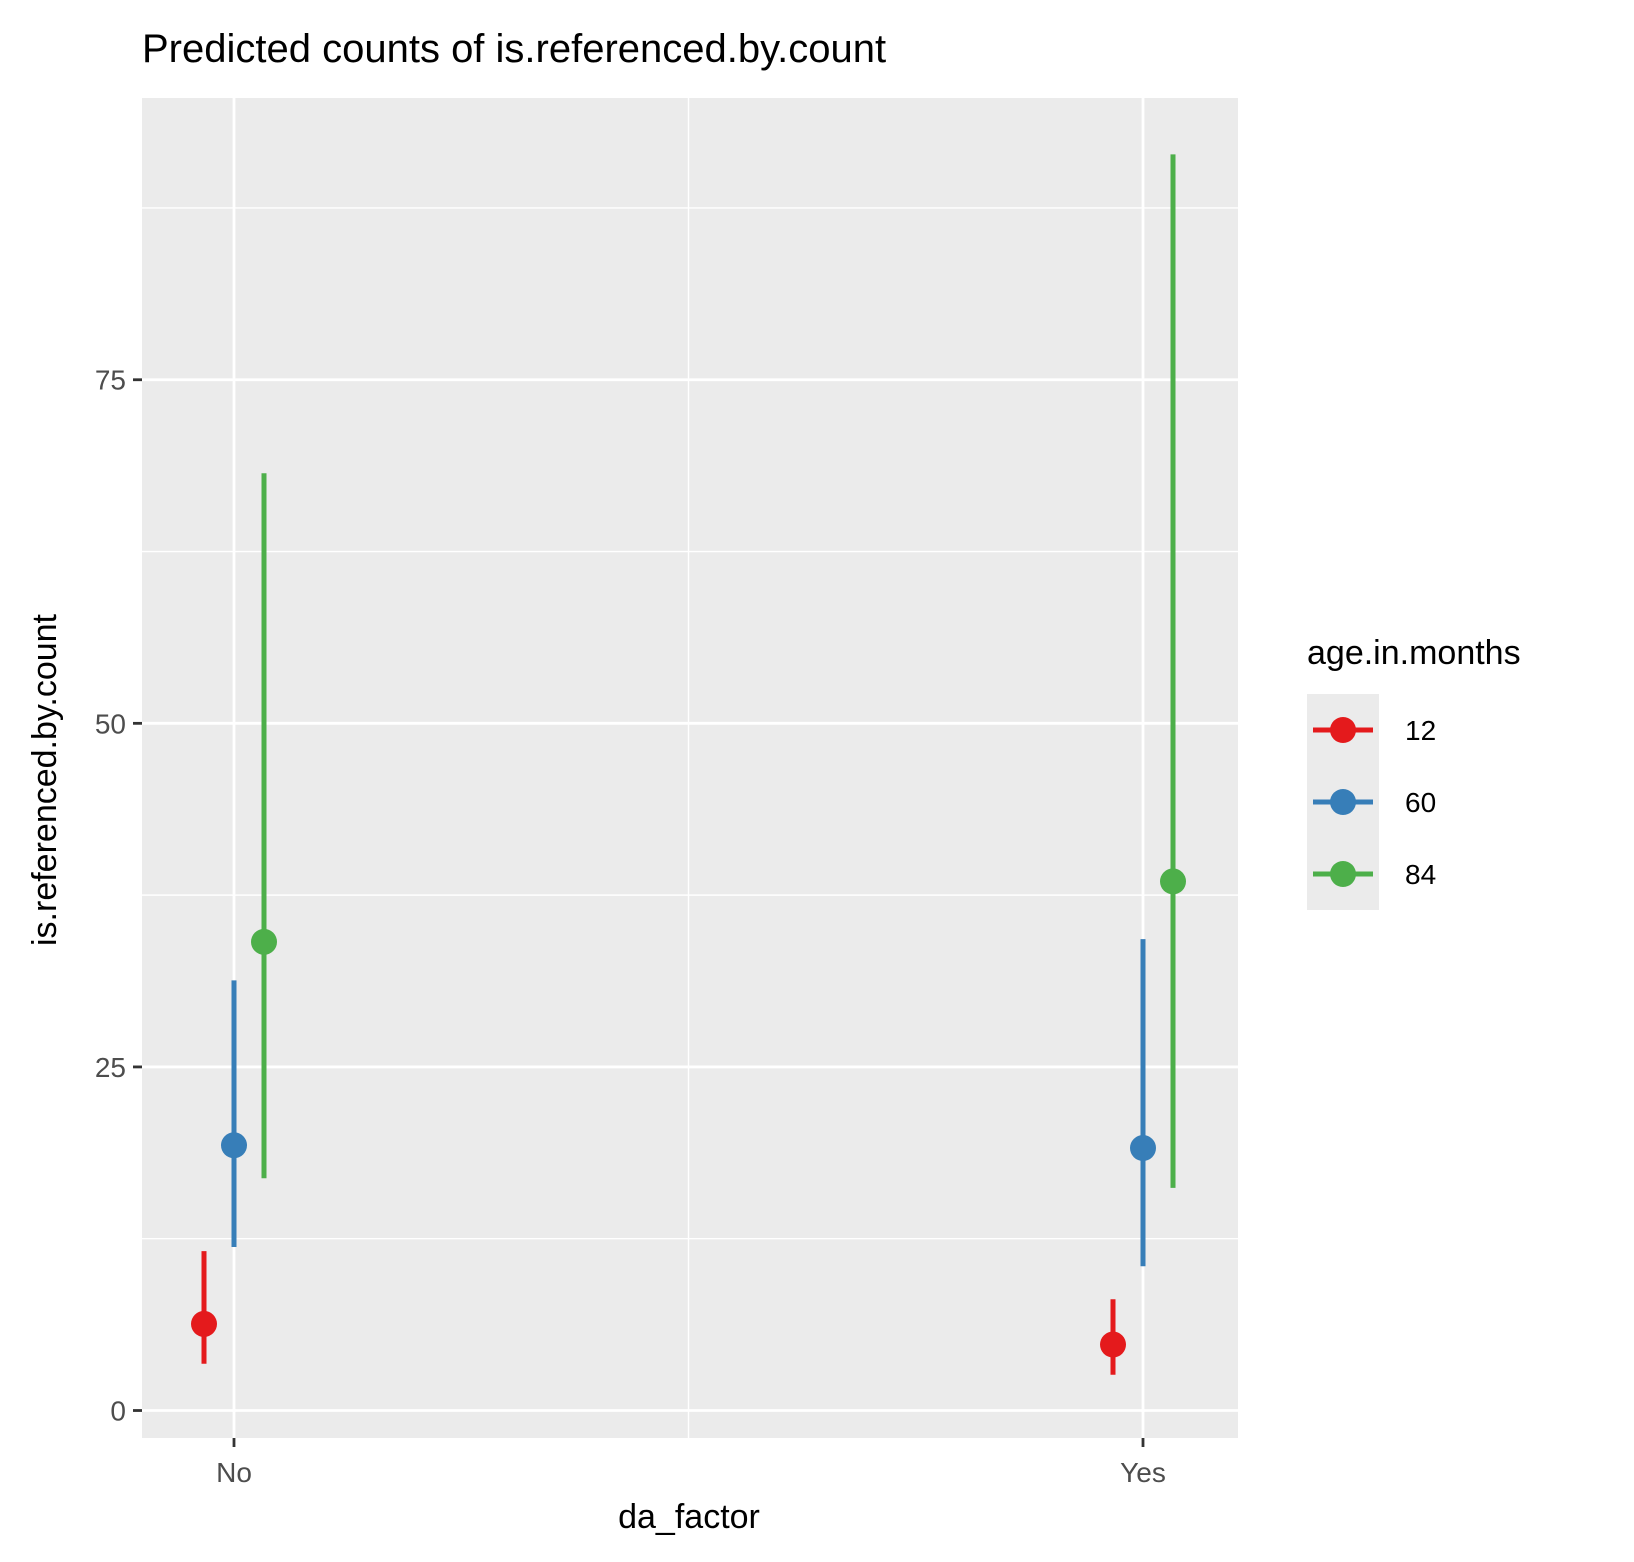 This screenshot has height=1562, width=1634. I want to click on legend-label-84: 84, so click(1420, 874).